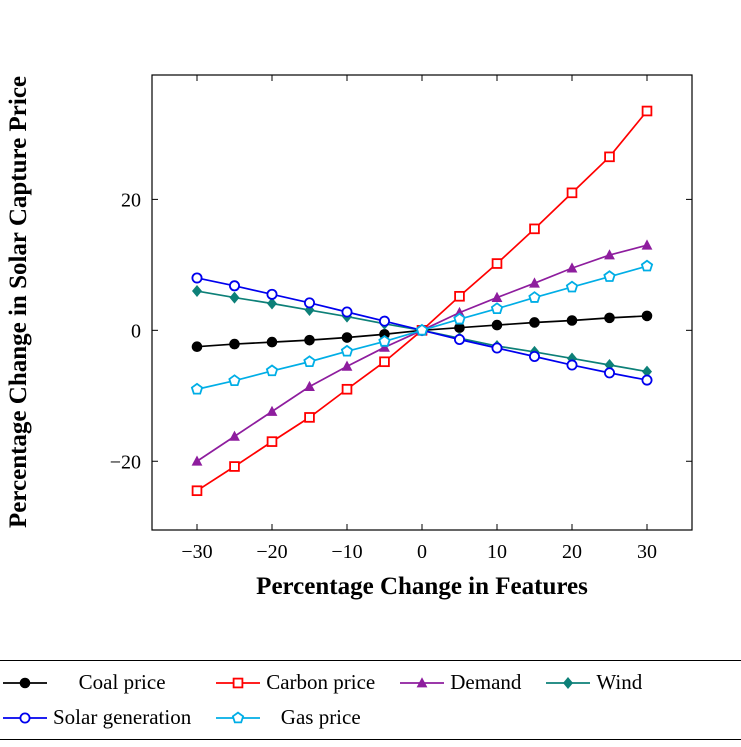 The width and height of the screenshot is (741, 747). What do you see at coordinates (422, 552) in the screenshot?
I see `x-tick-label: 0` at bounding box center [422, 552].